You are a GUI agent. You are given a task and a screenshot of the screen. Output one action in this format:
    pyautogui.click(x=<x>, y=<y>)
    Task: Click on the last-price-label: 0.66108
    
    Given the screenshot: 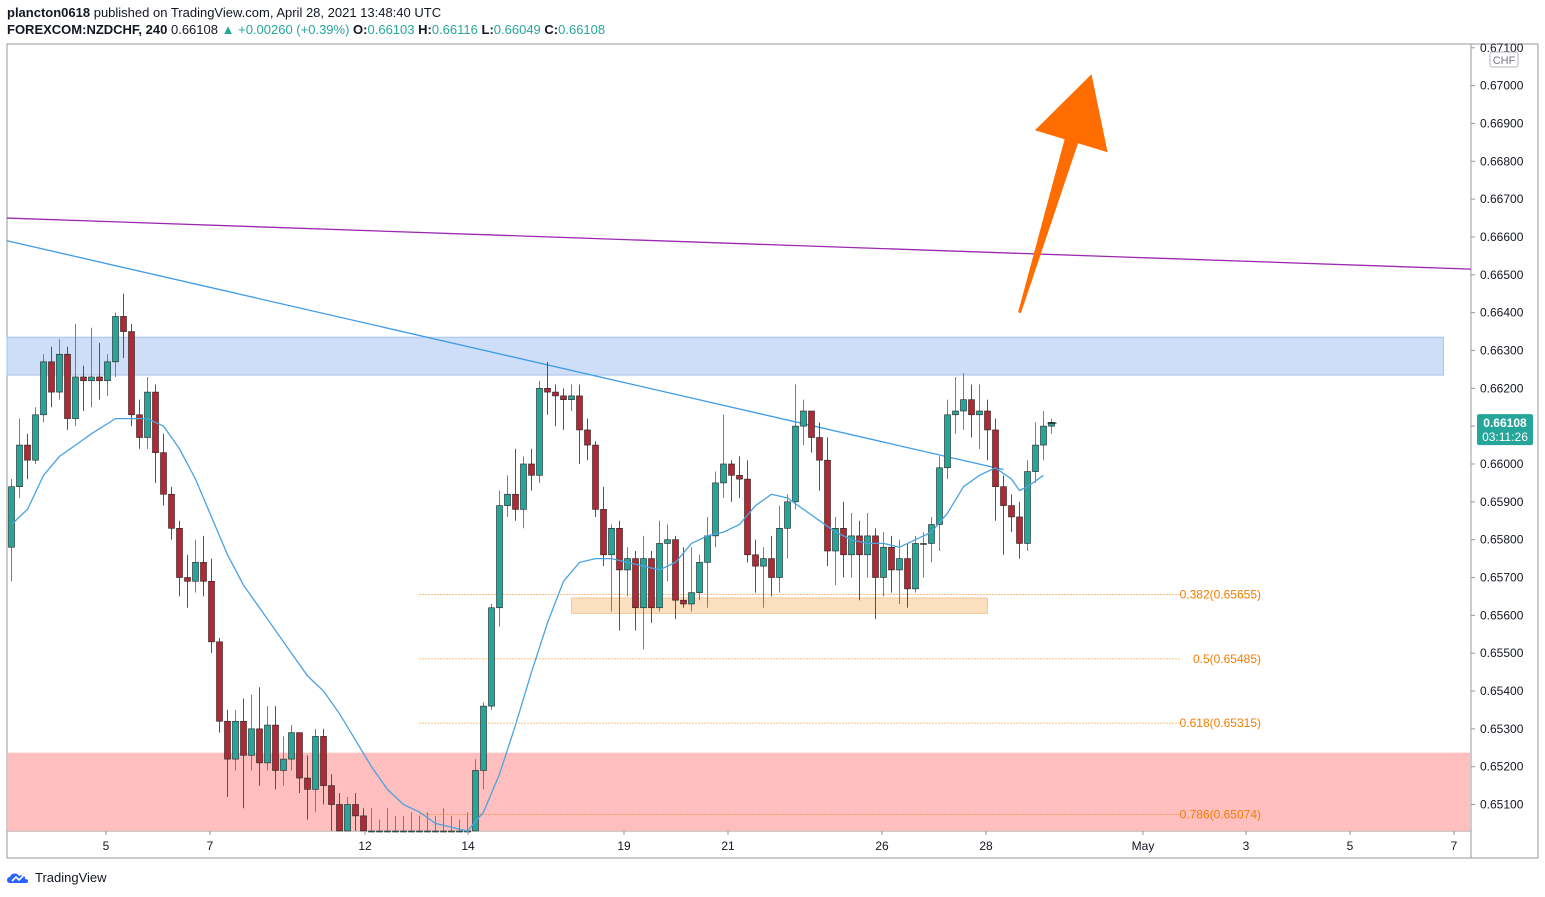 What is the action you would take?
    pyautogui.click(x=1505, y=423)
    